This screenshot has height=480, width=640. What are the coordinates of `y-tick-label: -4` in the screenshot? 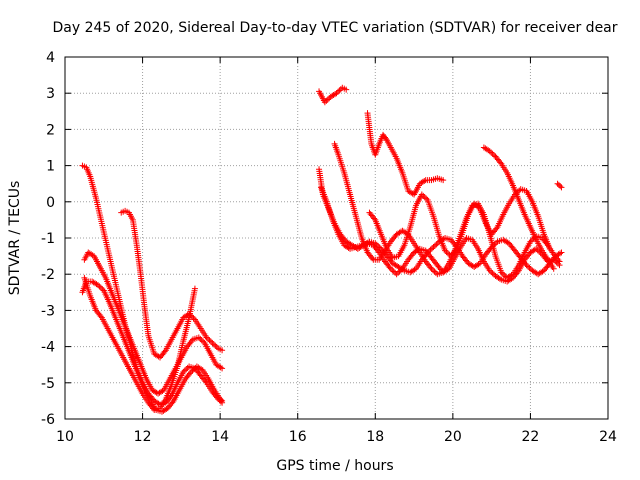 It's located at (48, 348).